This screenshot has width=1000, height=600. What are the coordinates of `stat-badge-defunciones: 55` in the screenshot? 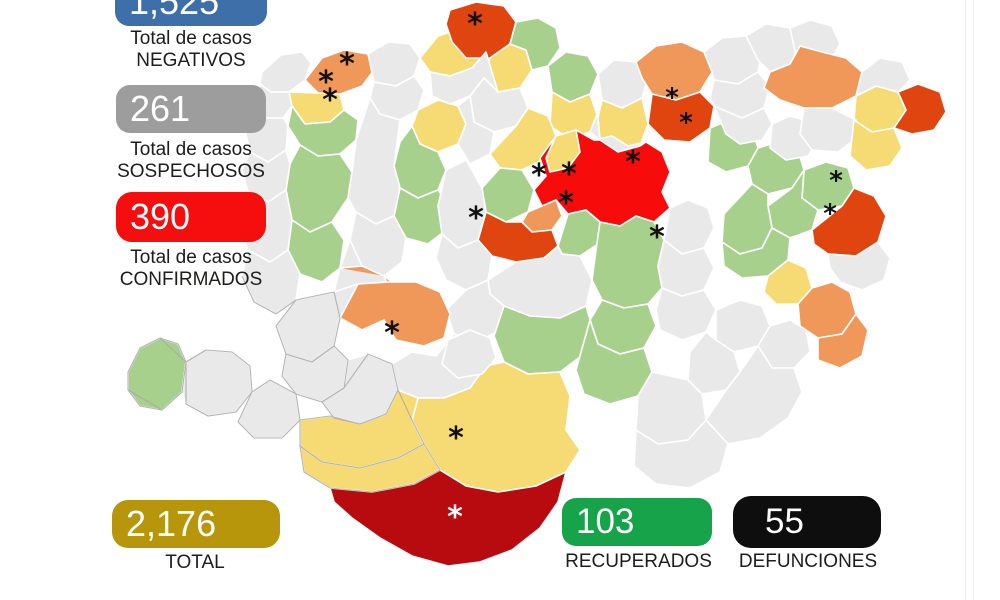 It's located at (807, 522).